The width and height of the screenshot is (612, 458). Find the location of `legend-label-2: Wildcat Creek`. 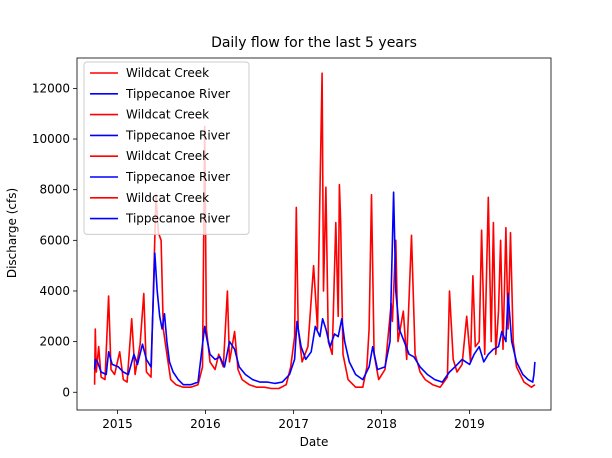

legend-label-2: Wildcat Creek is located at coordinates (167, 115).